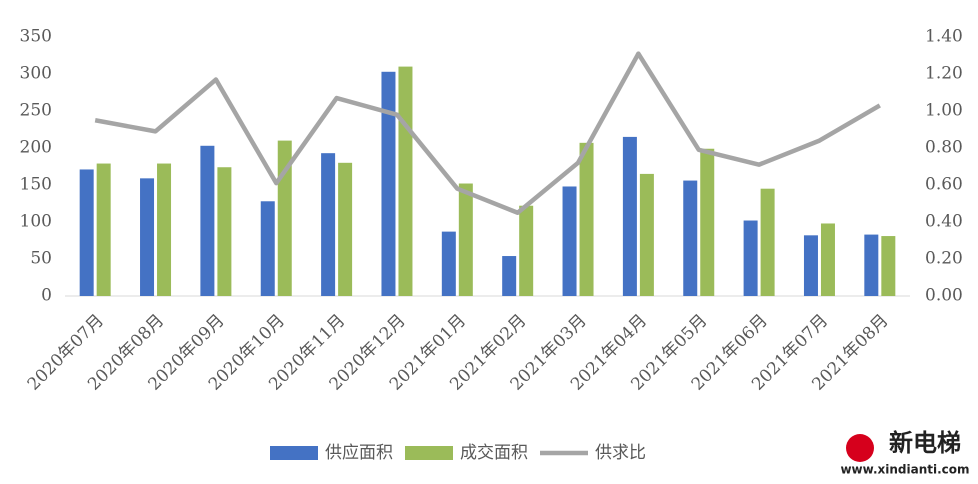 This screenshot has width=978, height=484. What do you see at coordinates (860, 448) in the screenshot?
I see `watermark-icon` at bounding box center [860, 448].